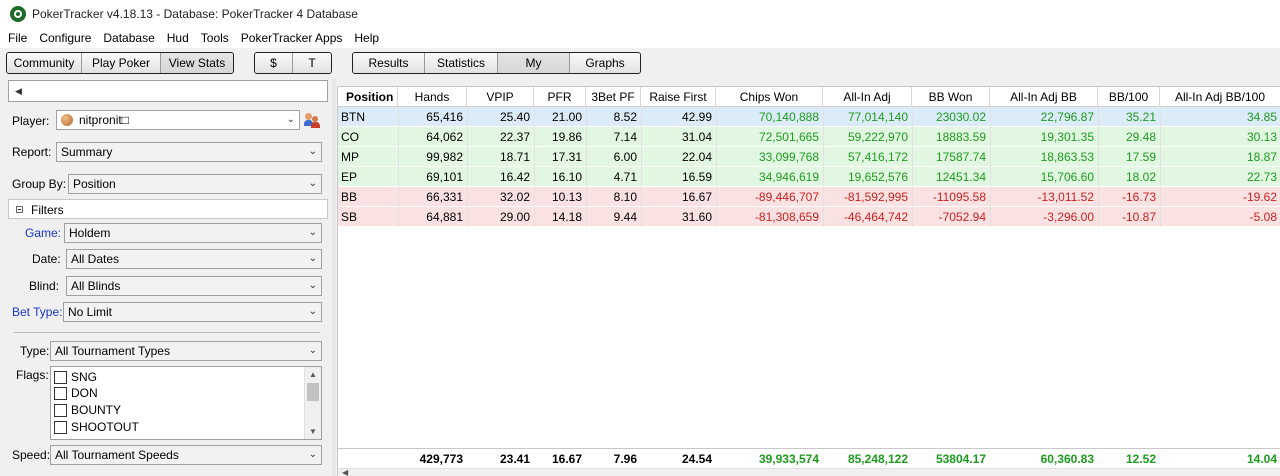 This screenshot has width=1280, height=476. Describe the element at coordinates (444, 157) in the screenshot. I see `cell-hands: 99,982` at that location.